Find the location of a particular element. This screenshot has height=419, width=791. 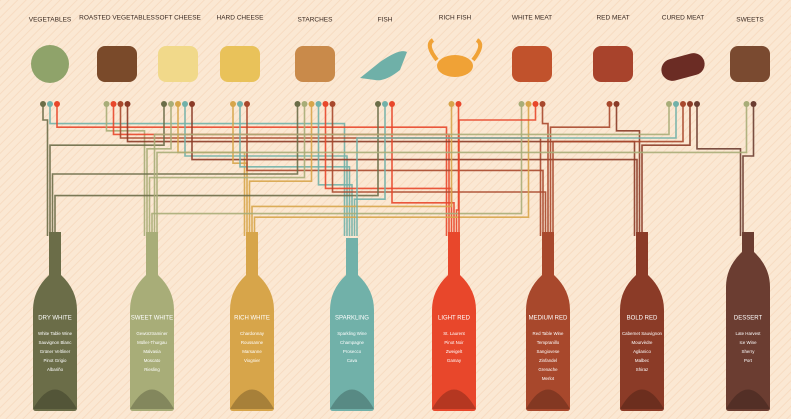

wine-name: DRY WHITE is located at coordinates (54, 319).